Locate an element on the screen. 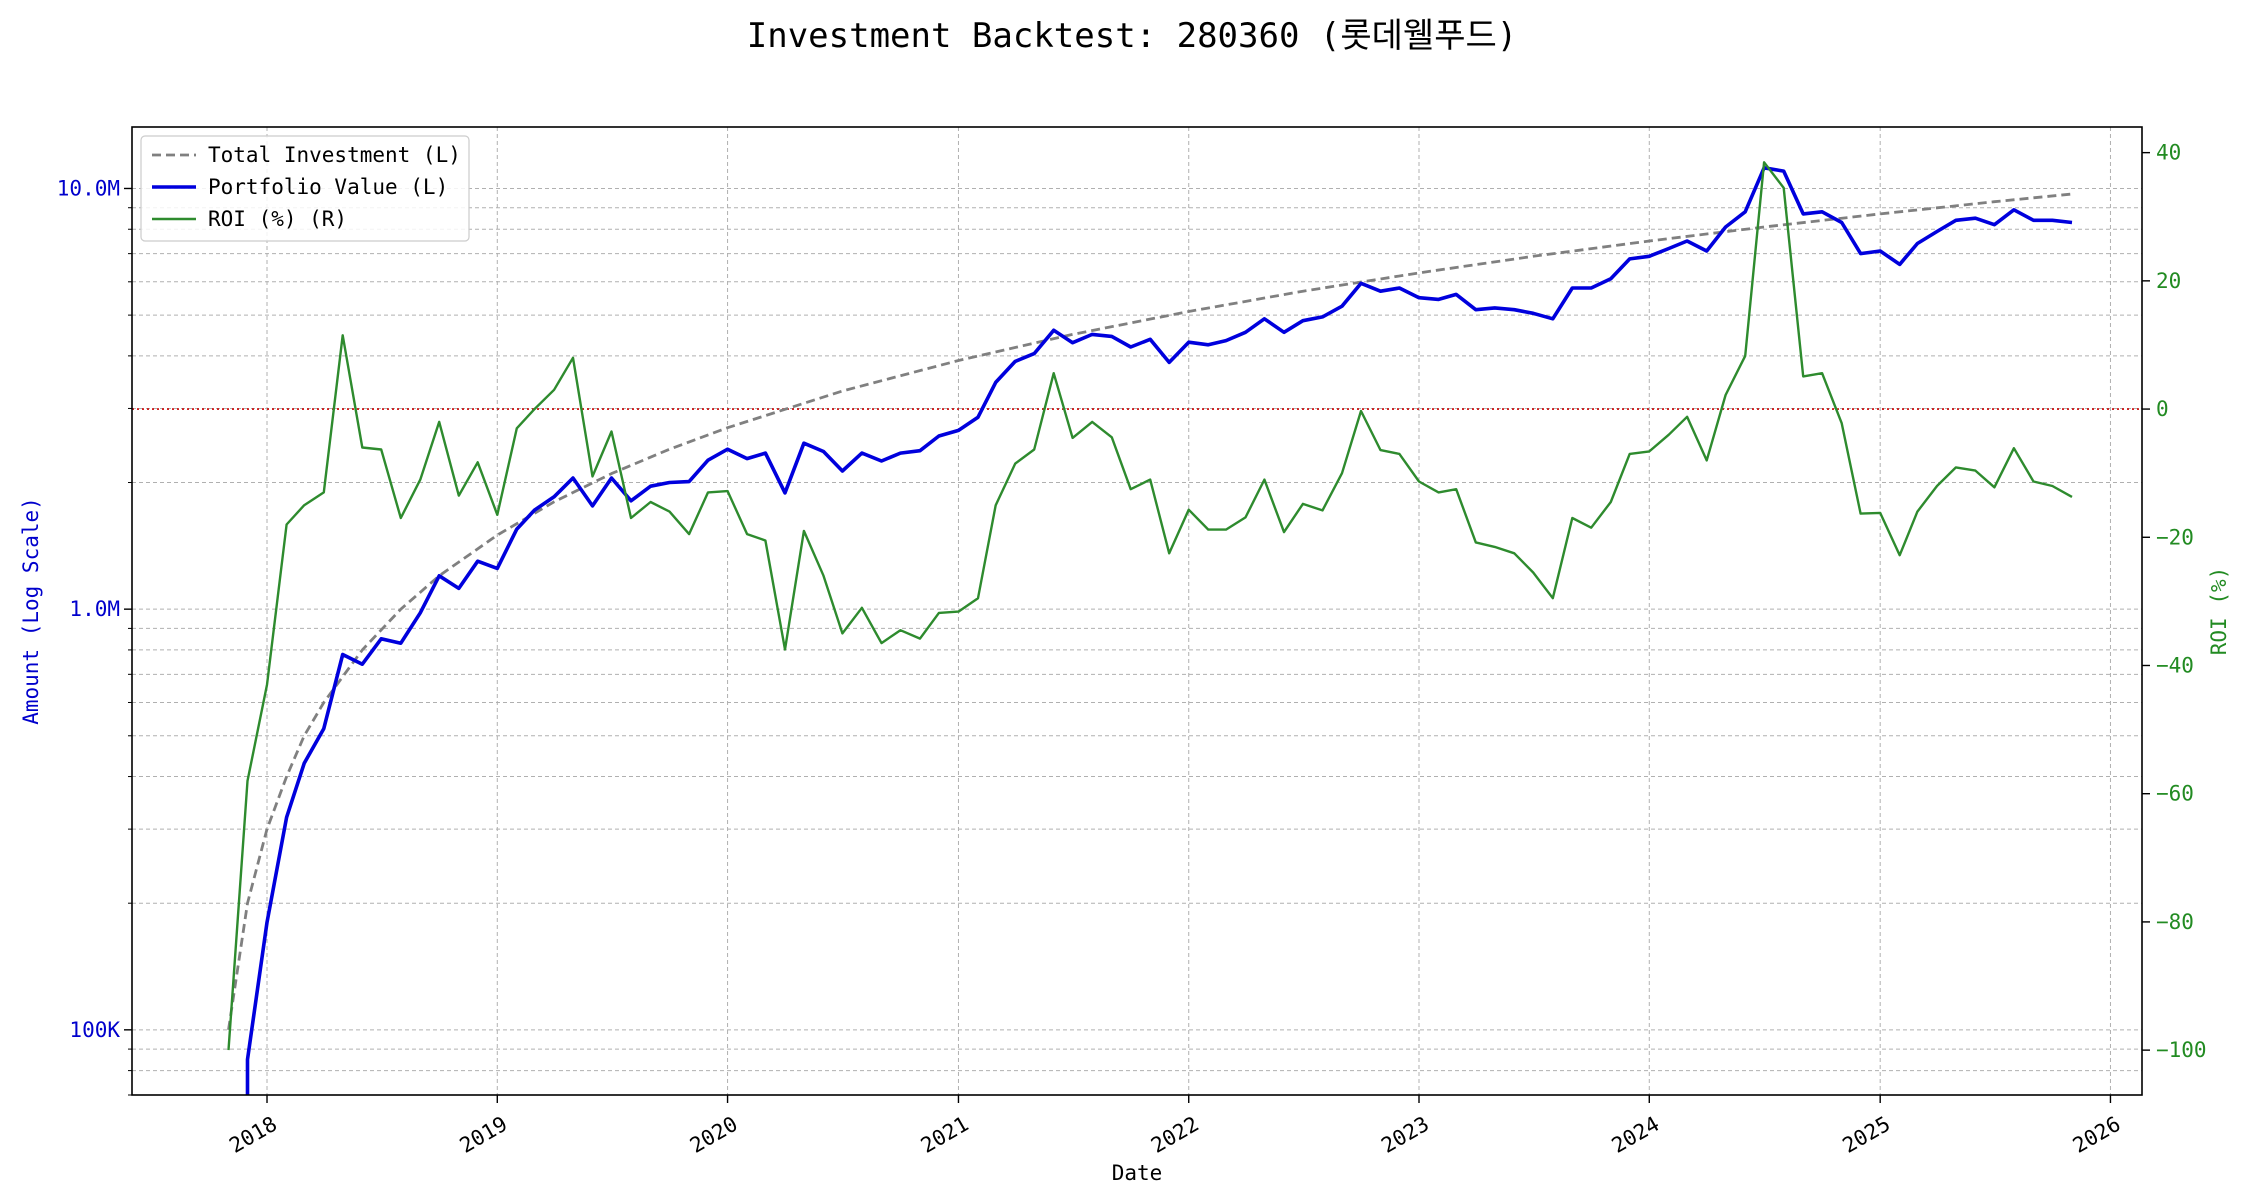 The width and height of the screenshot is (2250, 1204). y-left-tick-label: 1.0M is located at coordinates (94, 609).